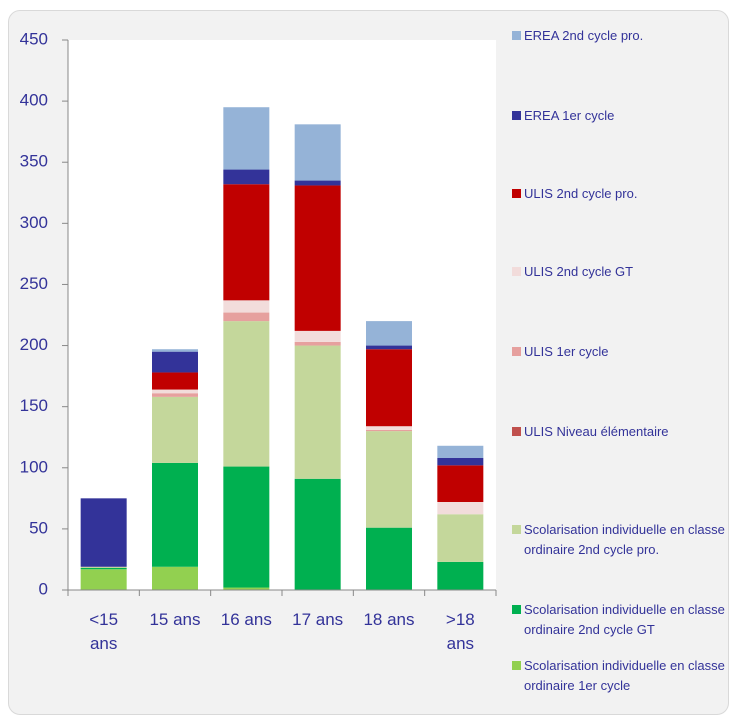 The image size is (731, 717). I want to click on legend-label: EREA 2nd cycle pro., so click(584, 35).